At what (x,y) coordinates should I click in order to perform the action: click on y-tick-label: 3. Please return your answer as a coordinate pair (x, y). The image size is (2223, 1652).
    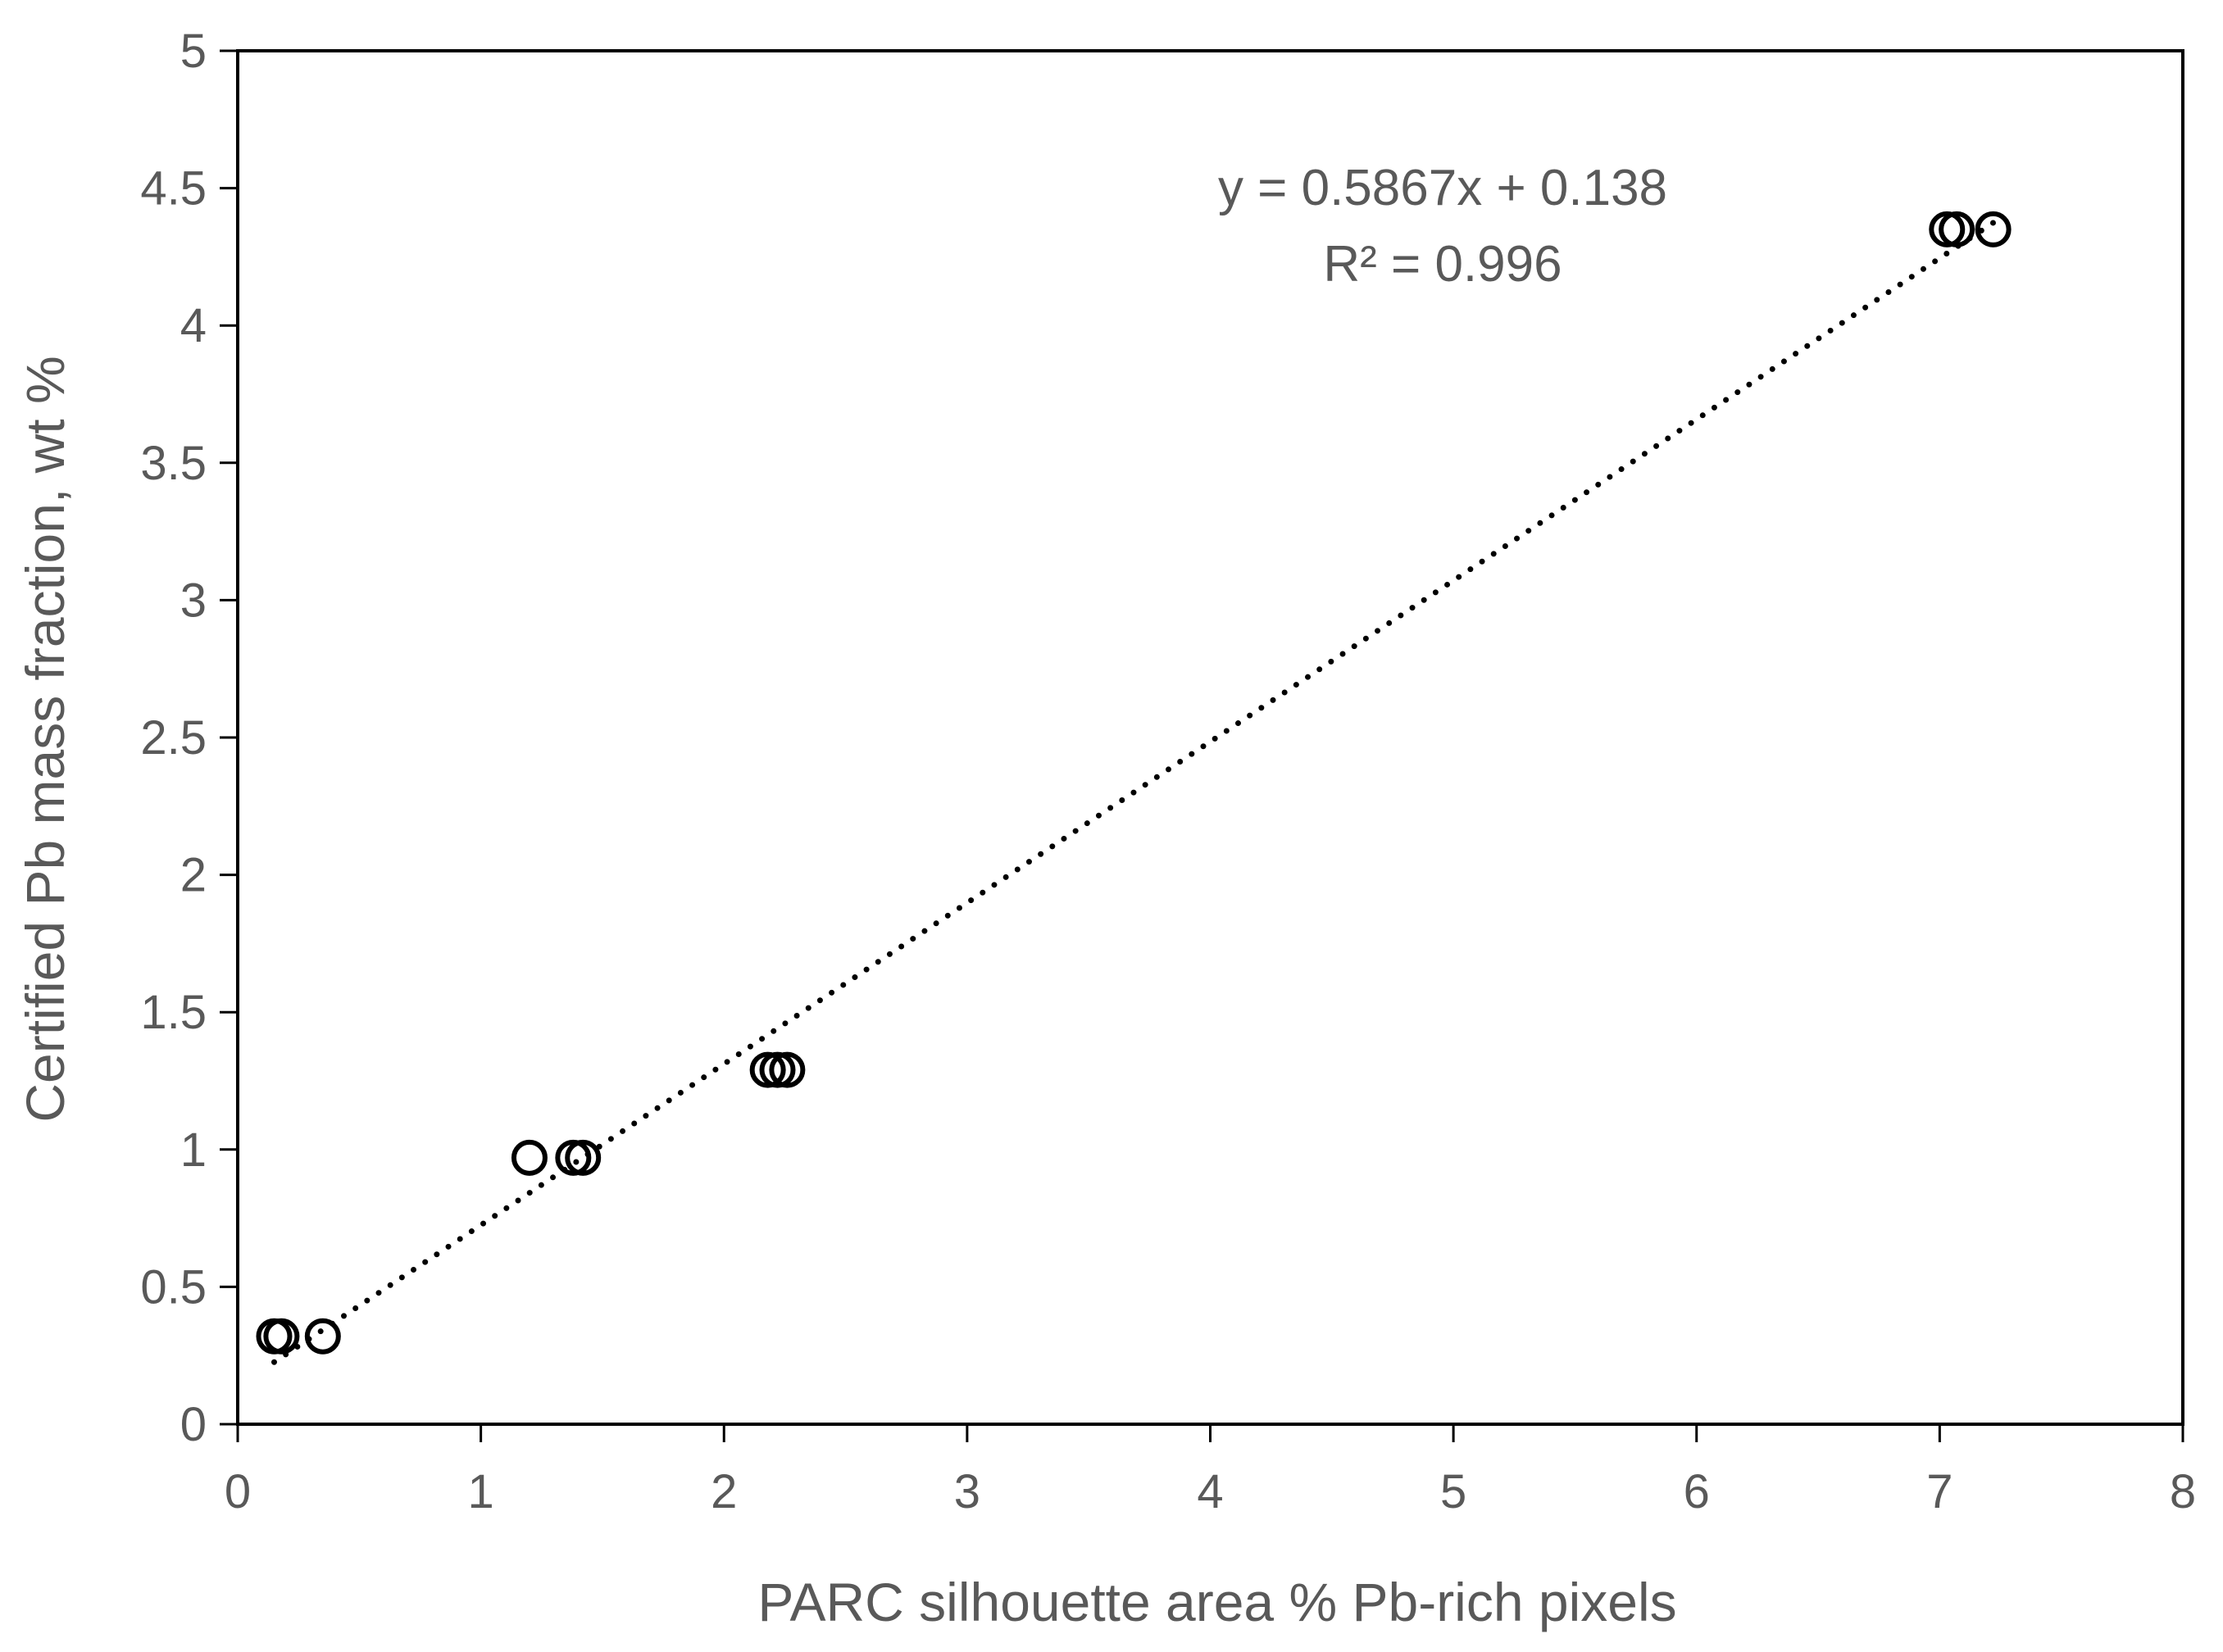
    Looking at the image, I should click on (193, 600).